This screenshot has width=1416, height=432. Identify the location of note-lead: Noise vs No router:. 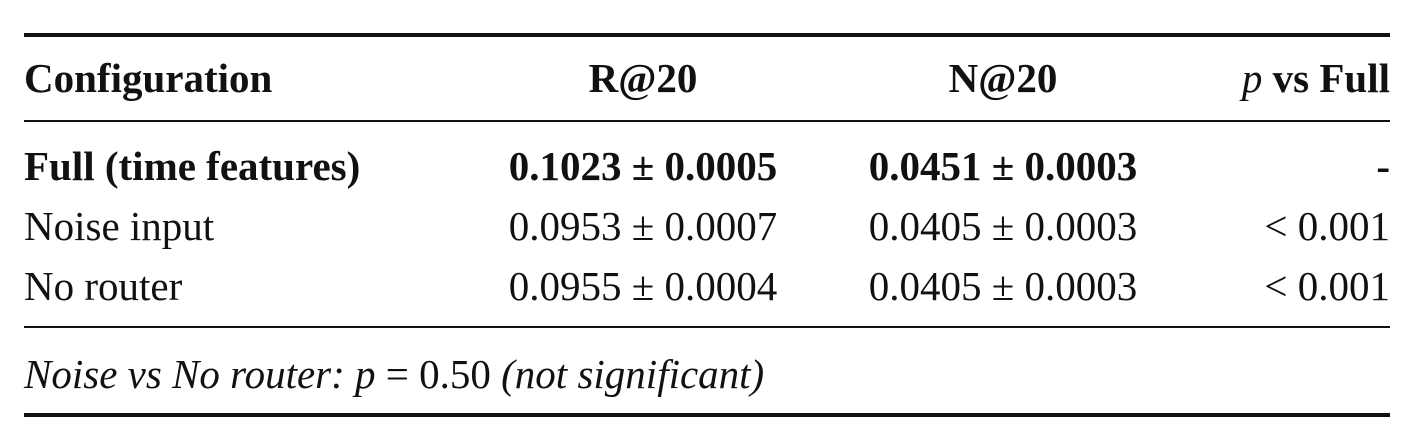
(184, 374).